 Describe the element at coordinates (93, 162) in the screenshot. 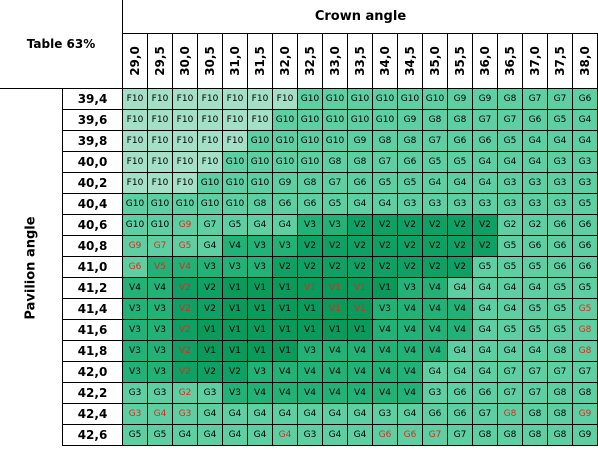

I see `pavilion-angle-header: 40,0` at that location.